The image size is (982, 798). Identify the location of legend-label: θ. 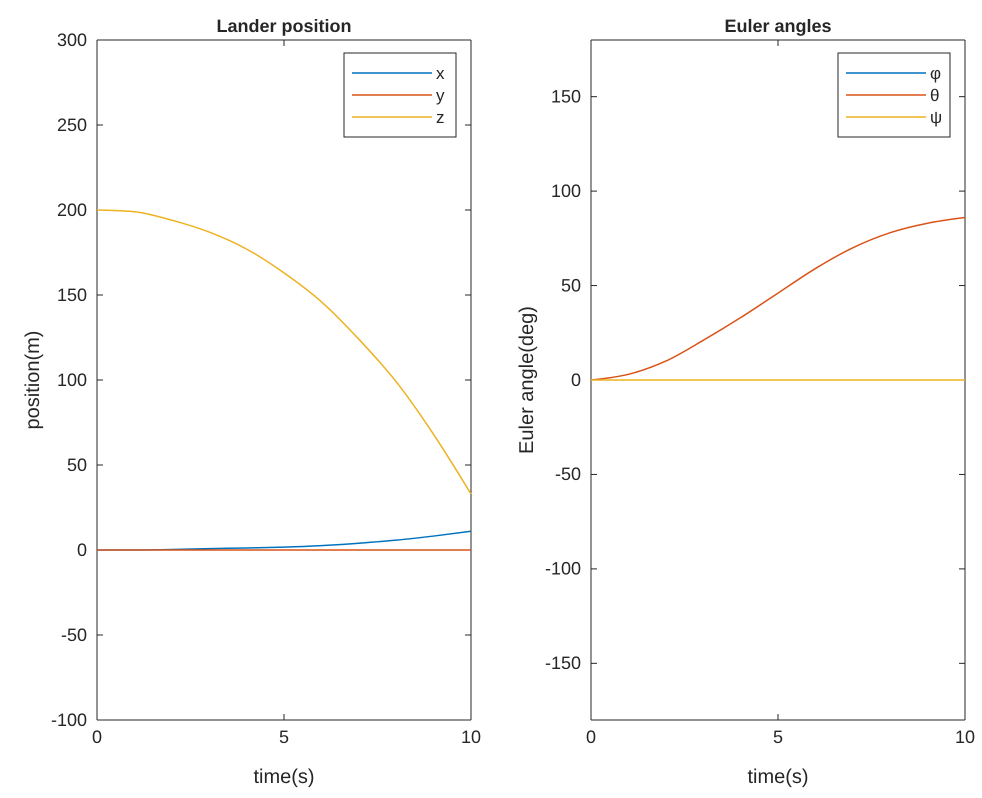
(935, 95).